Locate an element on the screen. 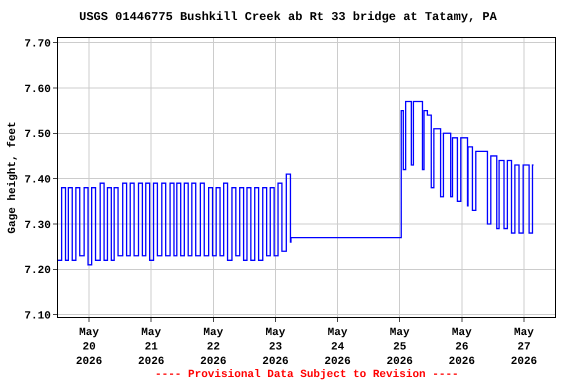  x-tick-label: May 22 2026 is located at coordinates (213, 347).